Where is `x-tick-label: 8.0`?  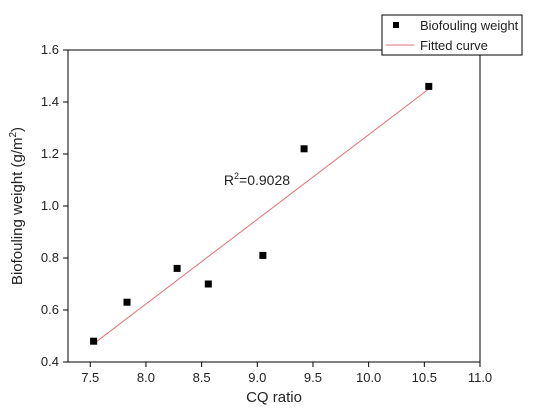
x-tick-label: 8.0 is located at coordinates (146, 377).